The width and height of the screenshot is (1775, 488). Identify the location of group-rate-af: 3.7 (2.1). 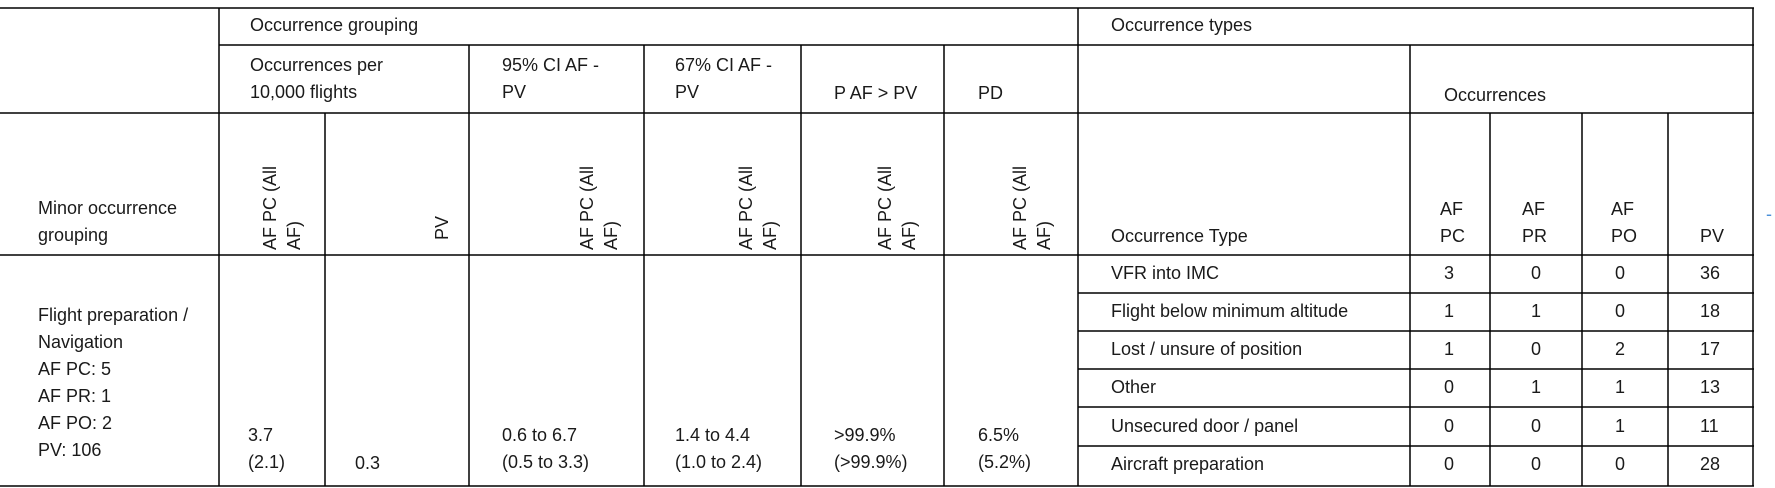
(267, 448).